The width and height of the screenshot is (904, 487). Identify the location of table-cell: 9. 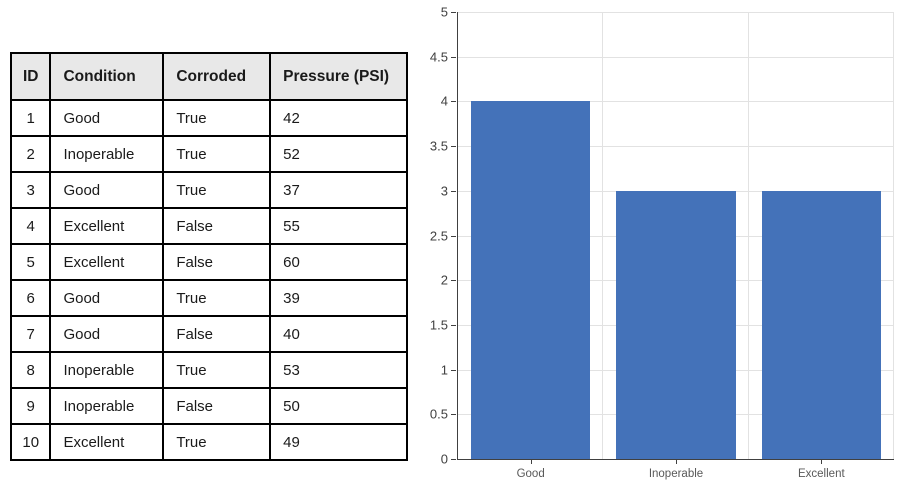
(30, 406).